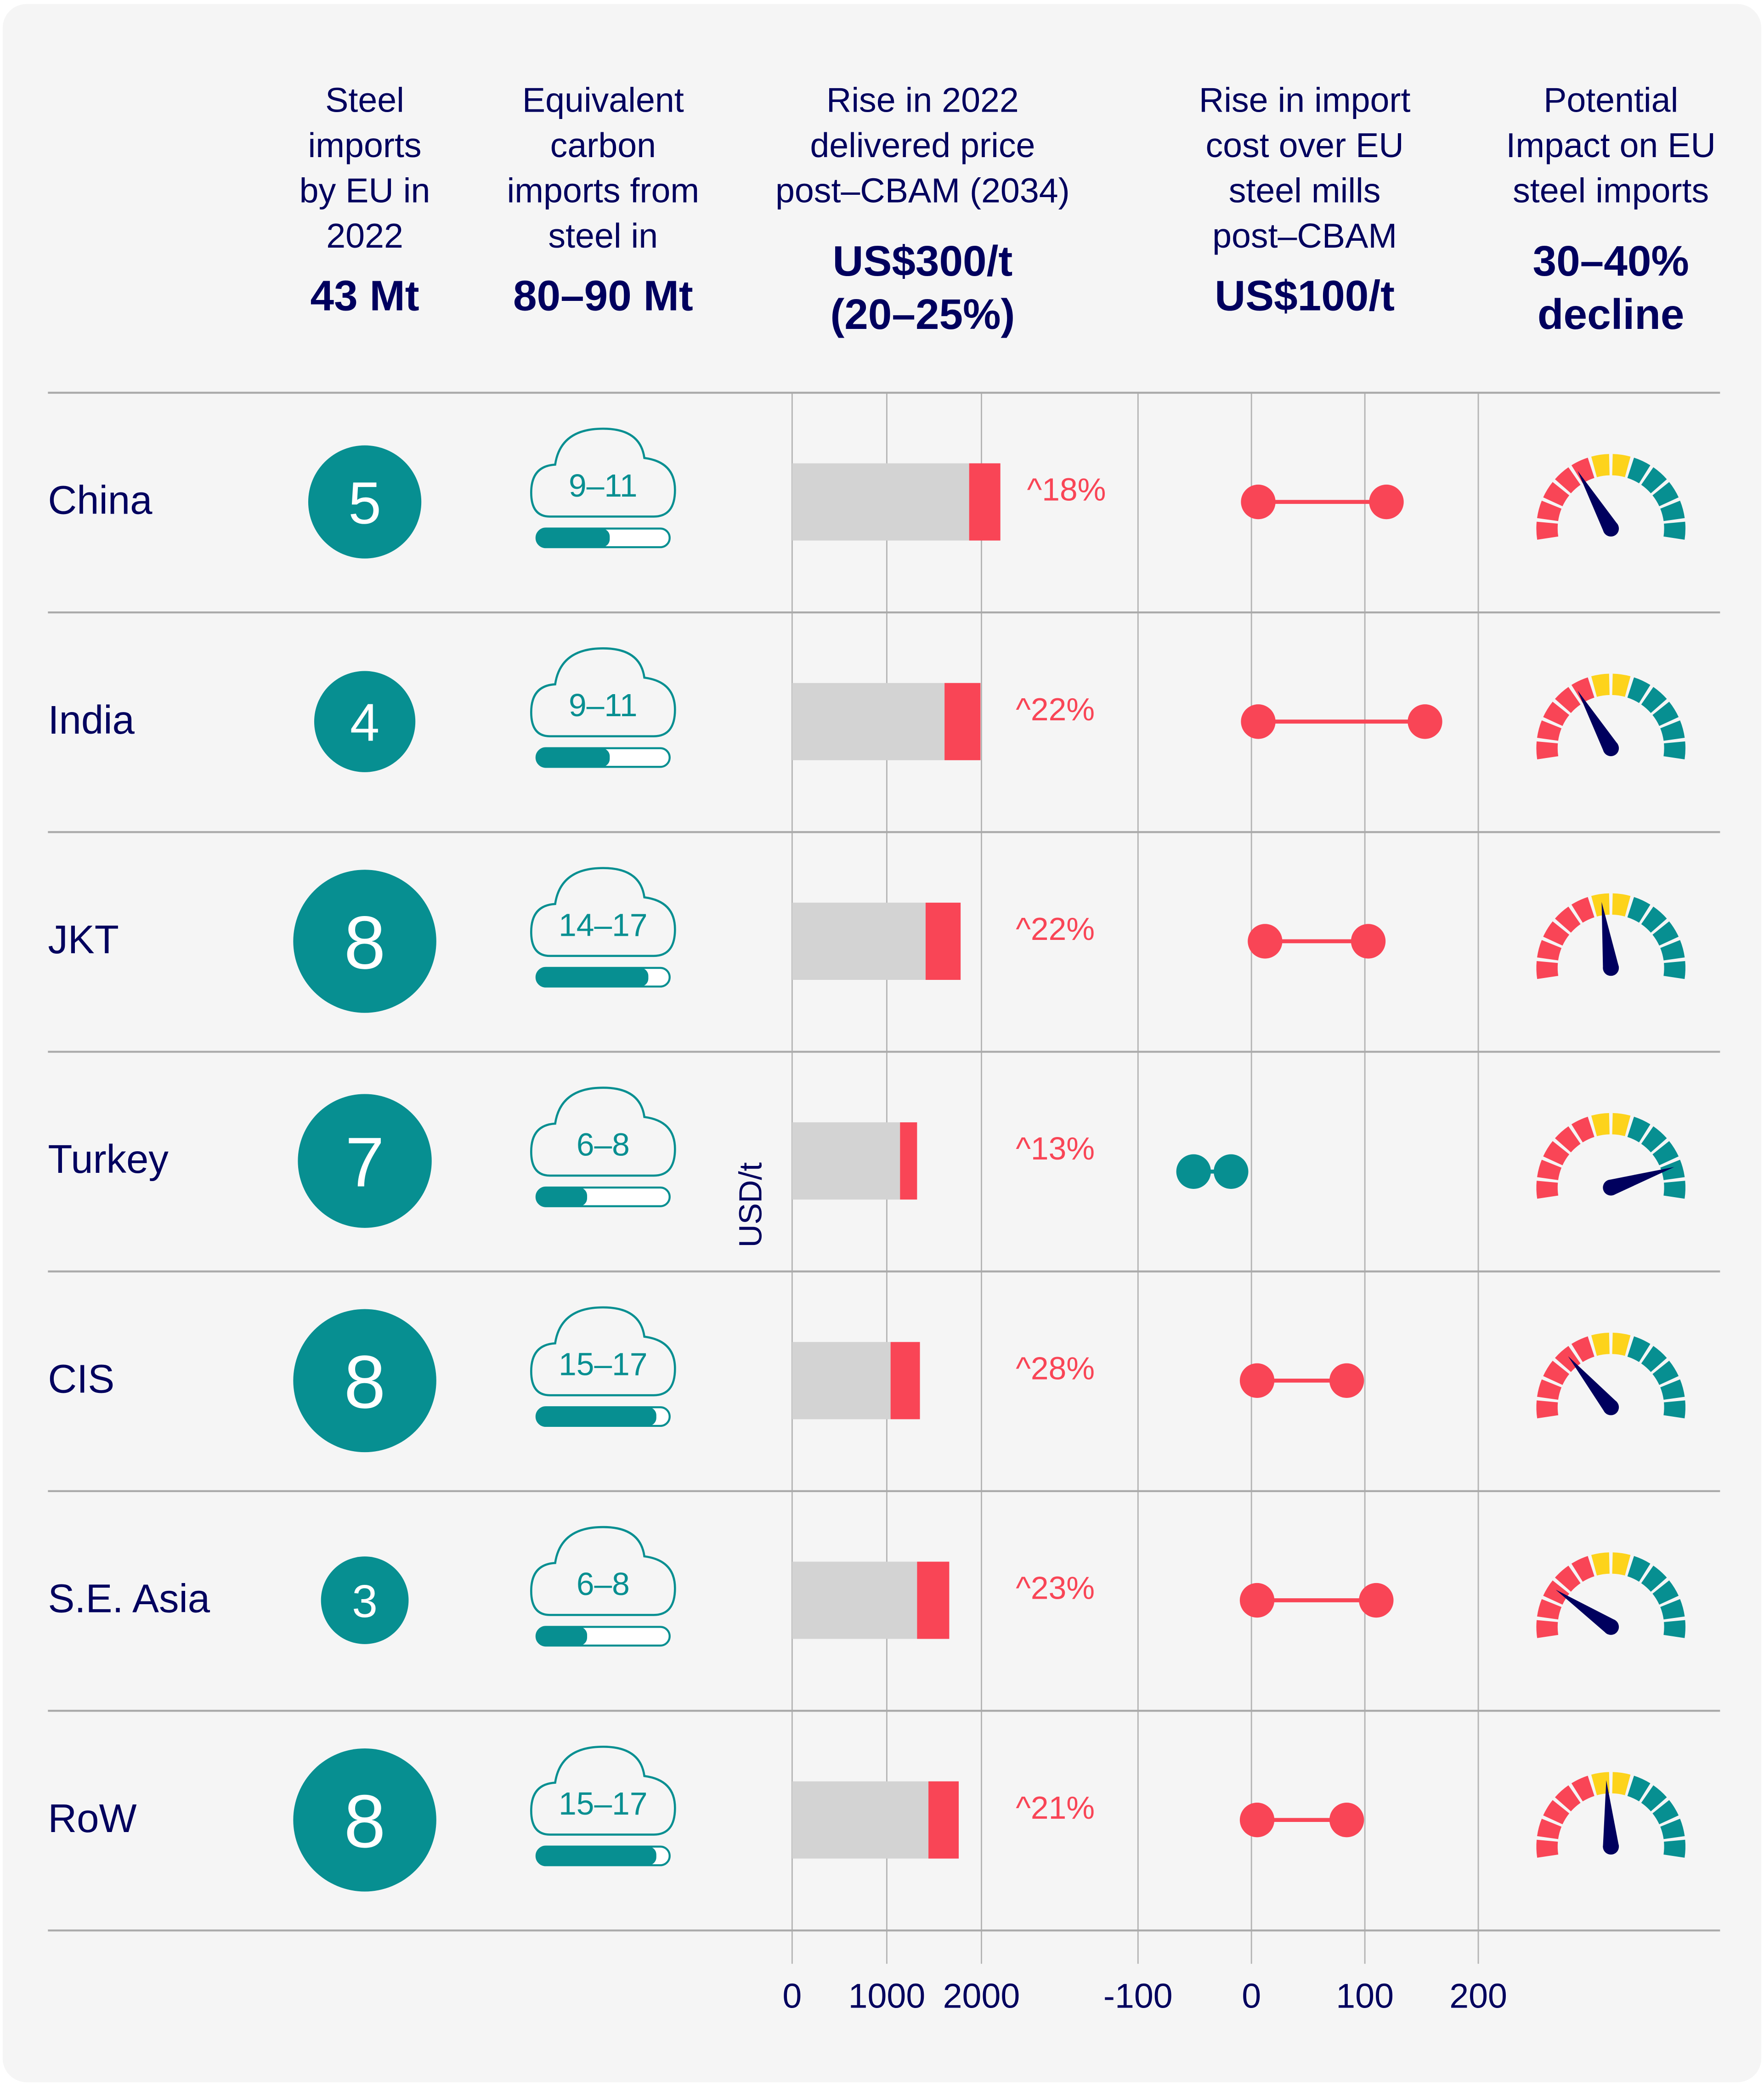 This screenshot has height=2087, width=1764. I want to click on country-label: China, so click(100, 501).